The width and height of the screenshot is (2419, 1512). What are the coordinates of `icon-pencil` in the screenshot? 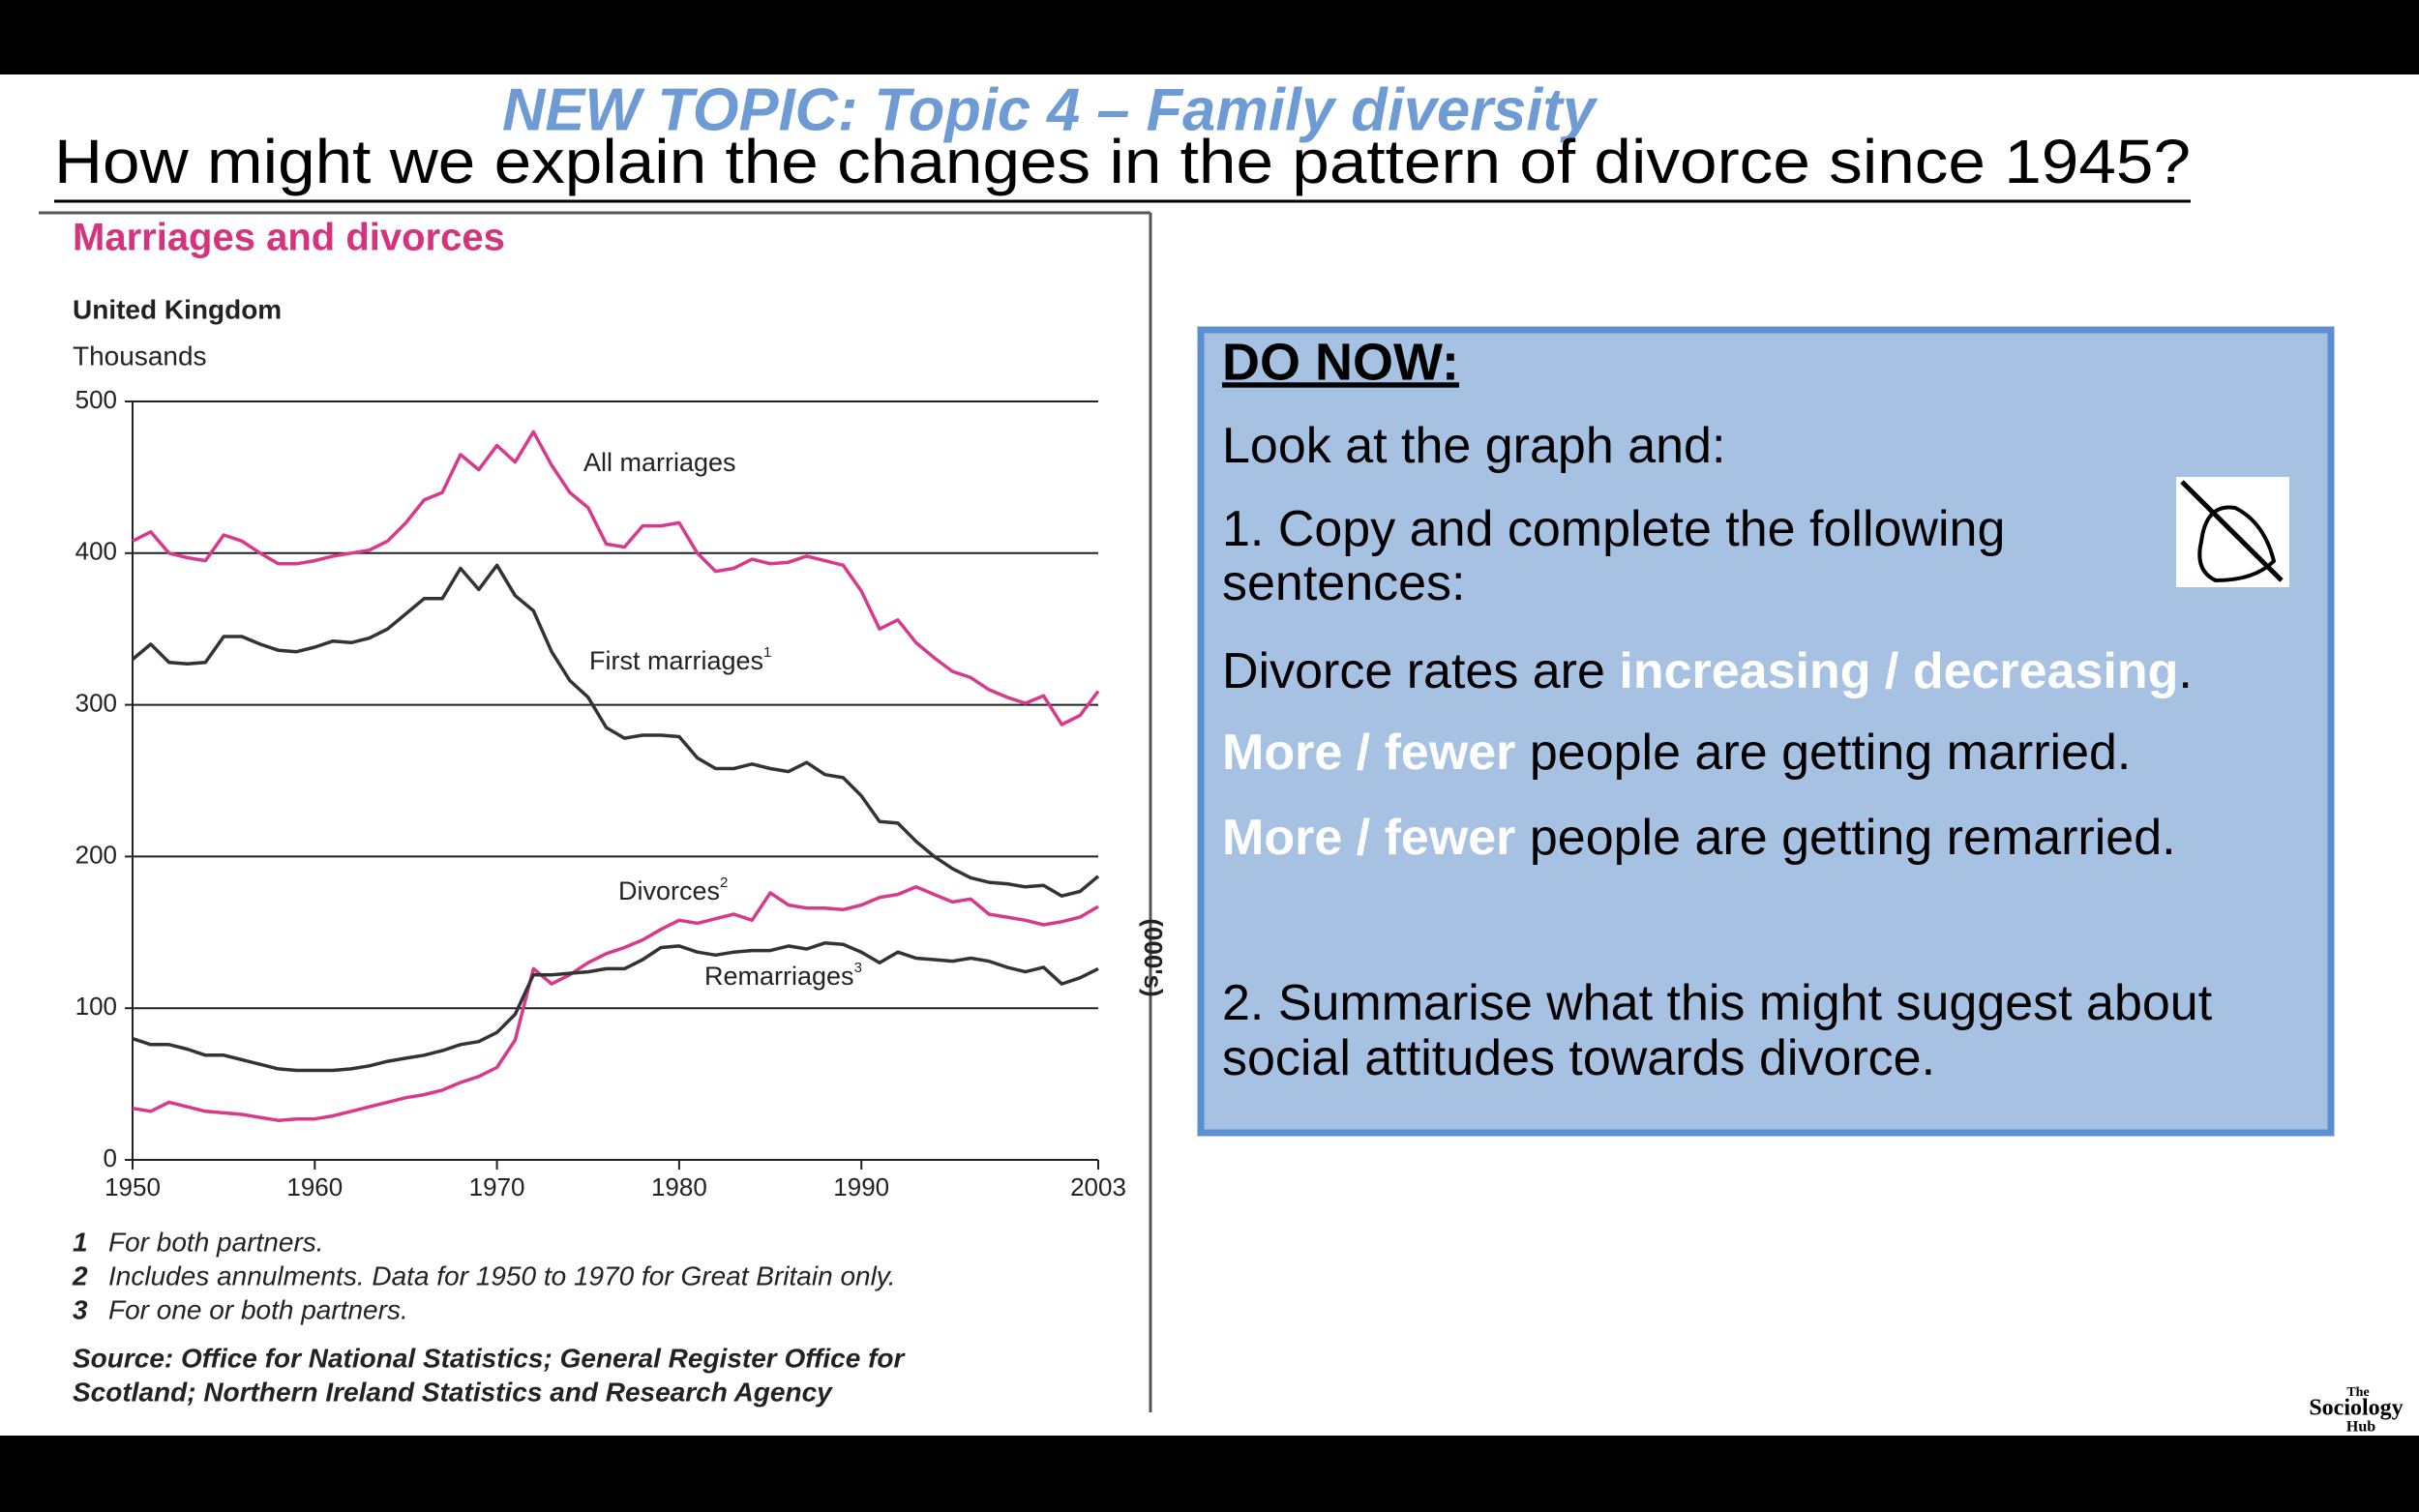 It's located at (2232, 531).